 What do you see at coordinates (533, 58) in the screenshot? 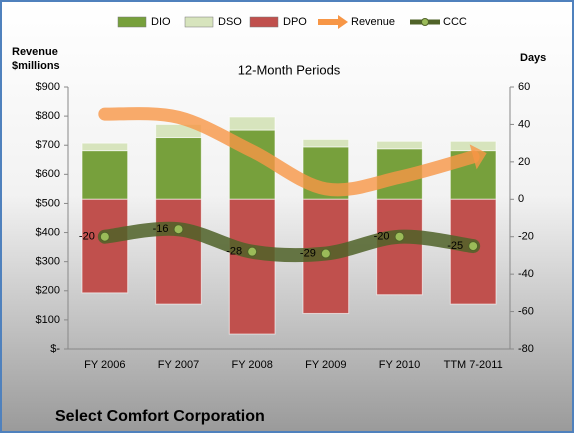
I see `y2-title: Days` at bounding box center [533, 58].